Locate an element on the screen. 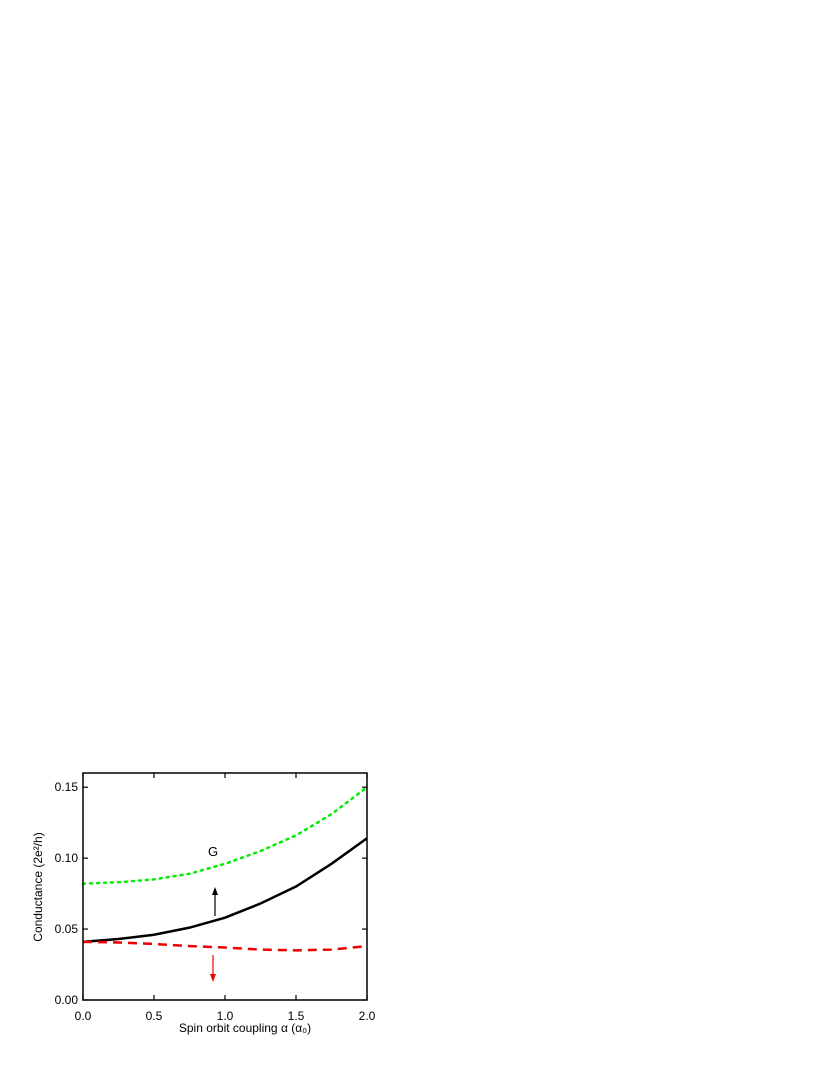 The width and height of the screenshot is (830, 1080). x-axis-label: Spin orbit coupling α (α₀) is located at coordinates (245, 1028).